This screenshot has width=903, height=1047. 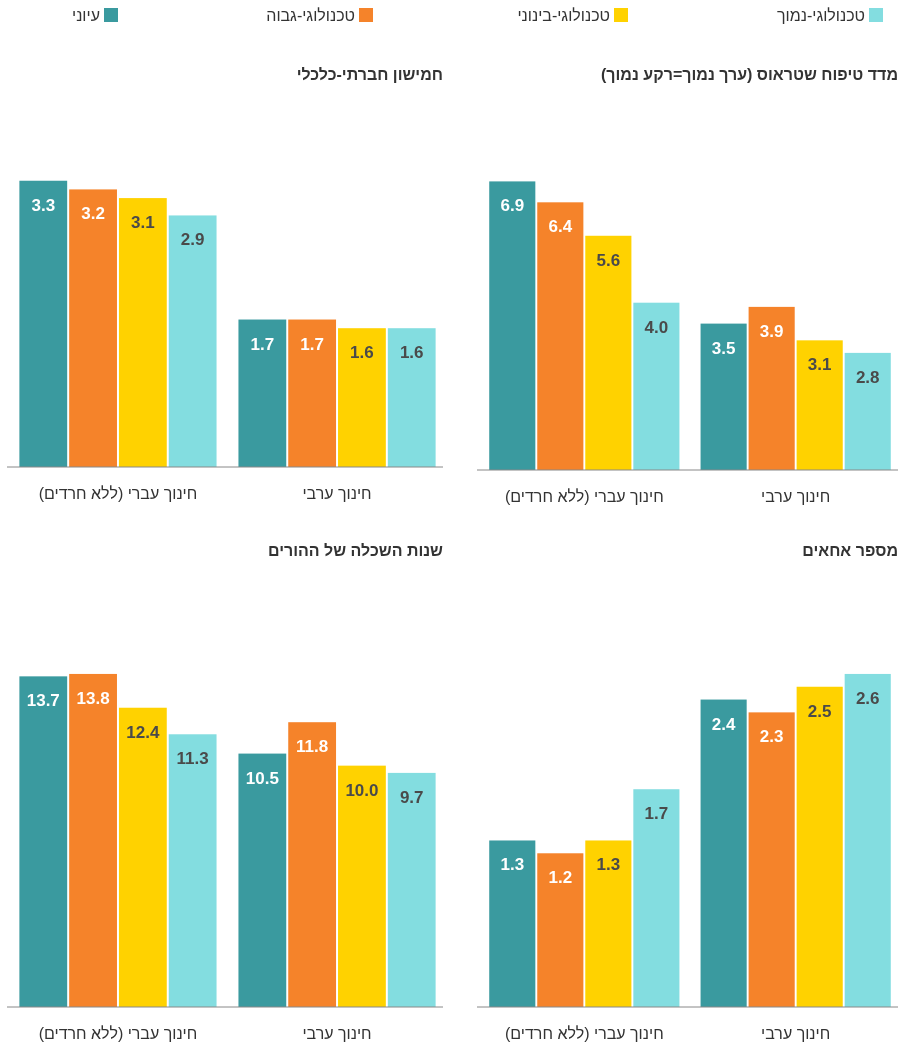 What do you see at coordinates (262, 778) in the screenshot?
I see `data-label: 10.5` at bounding box center [262, 778].